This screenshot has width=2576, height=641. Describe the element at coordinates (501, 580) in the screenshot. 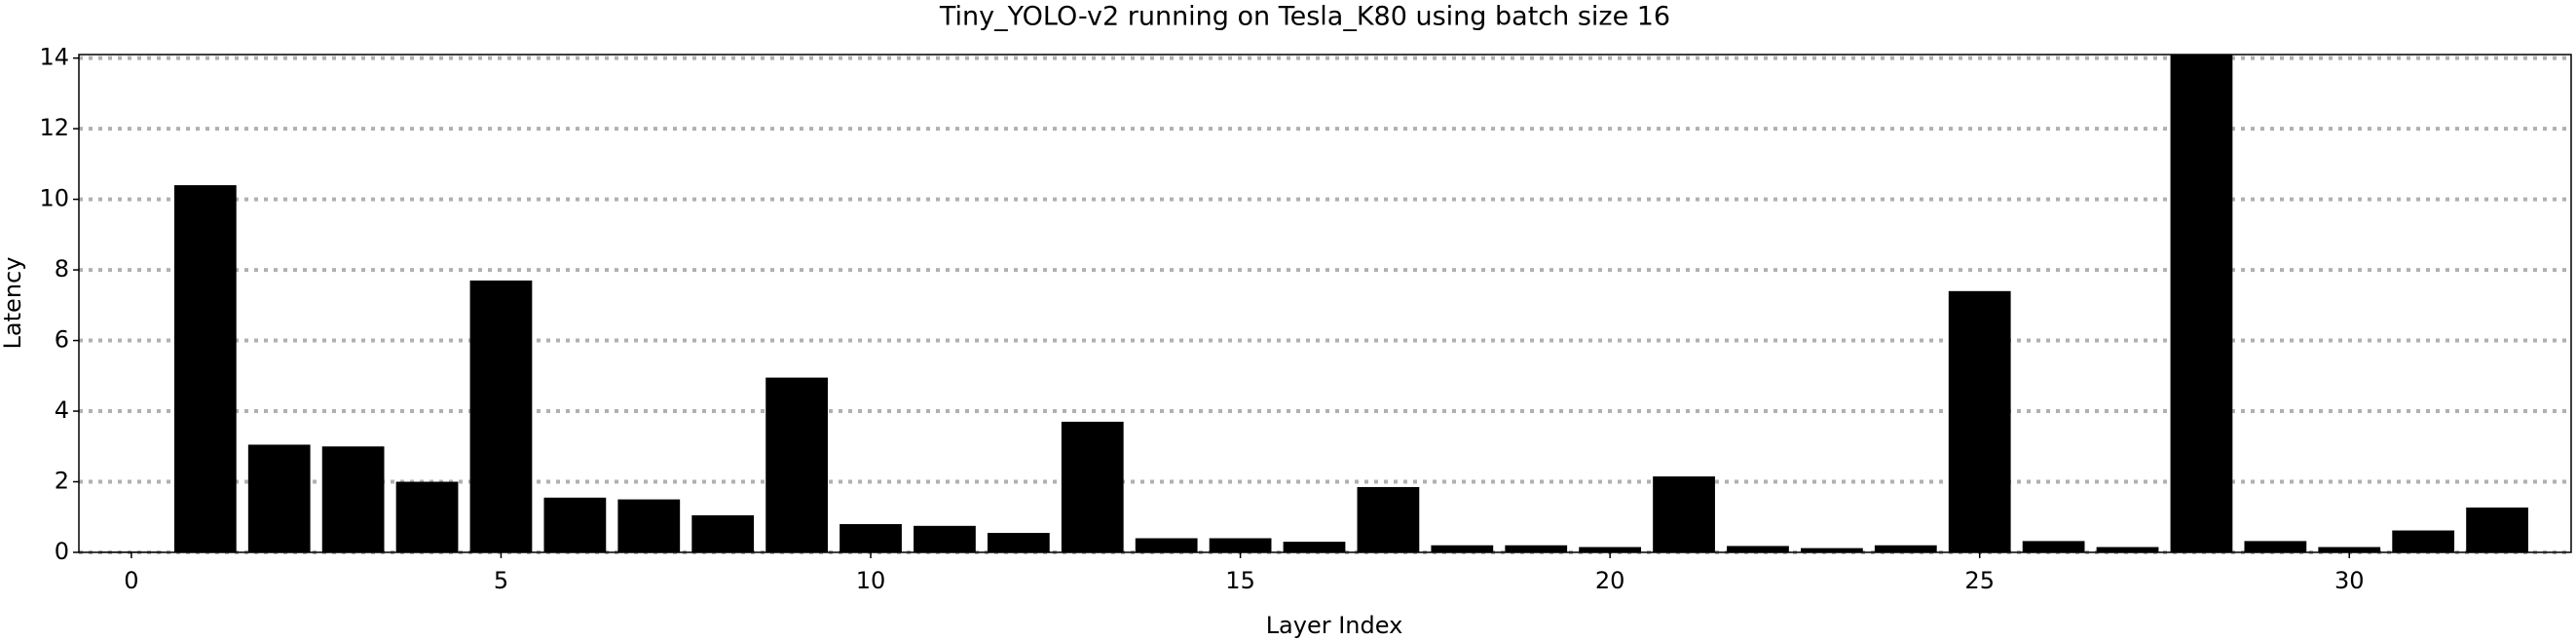

I see `x-tick-label: 5` at that location.